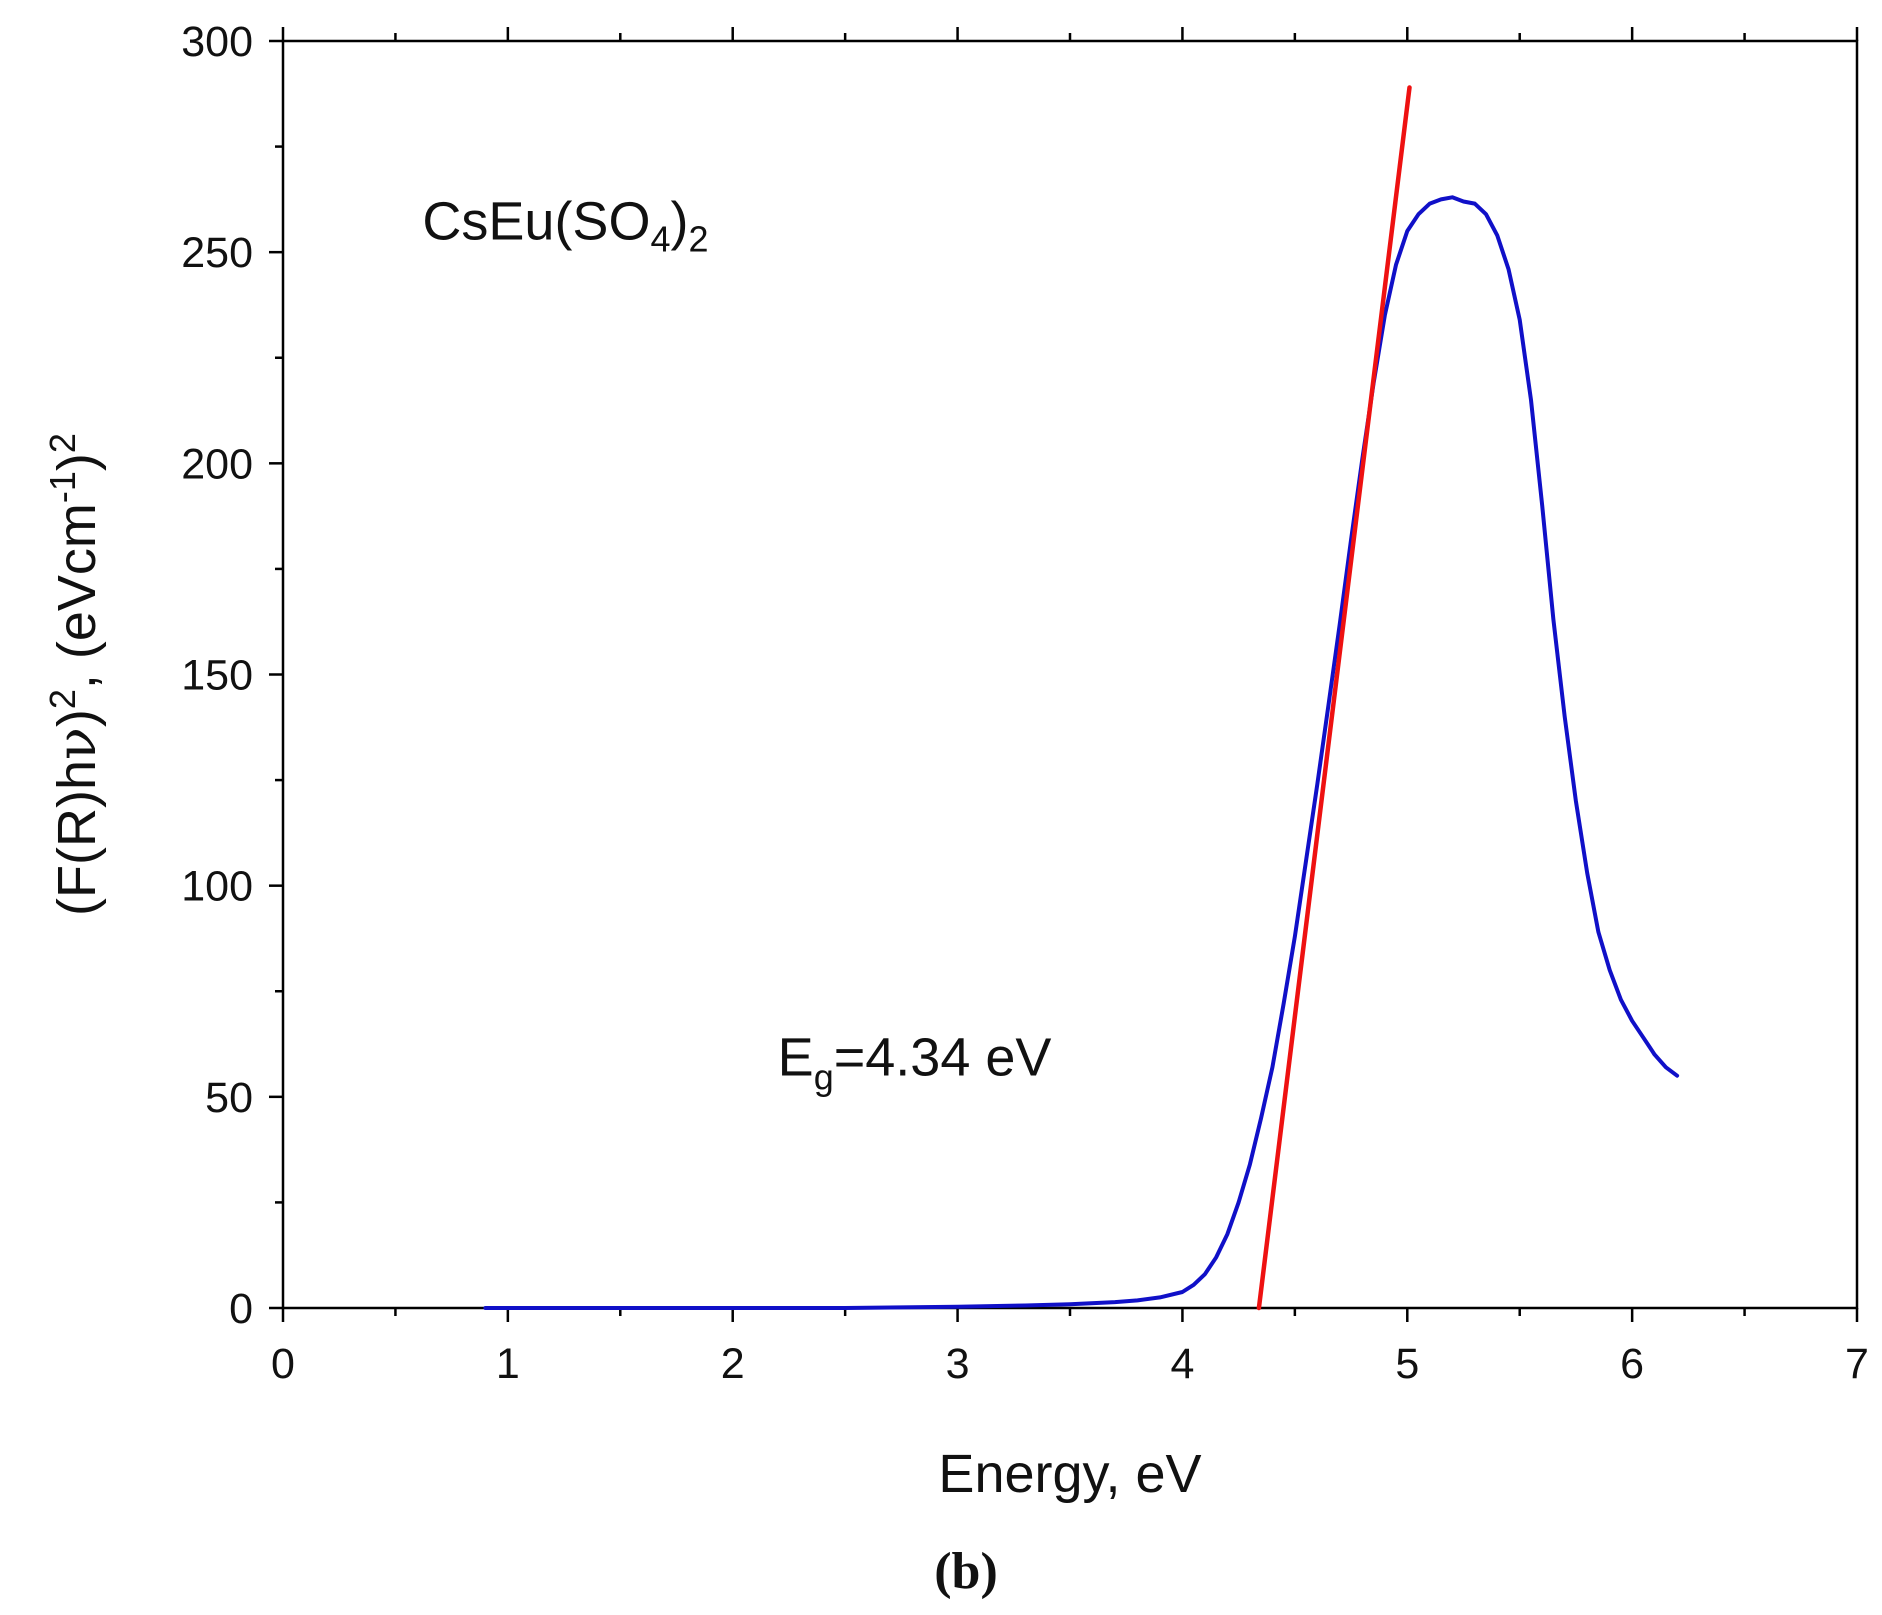 This screenshot has width=1882, height=1615. I want to click on ylabel-nu: ν, so click(76, 743).